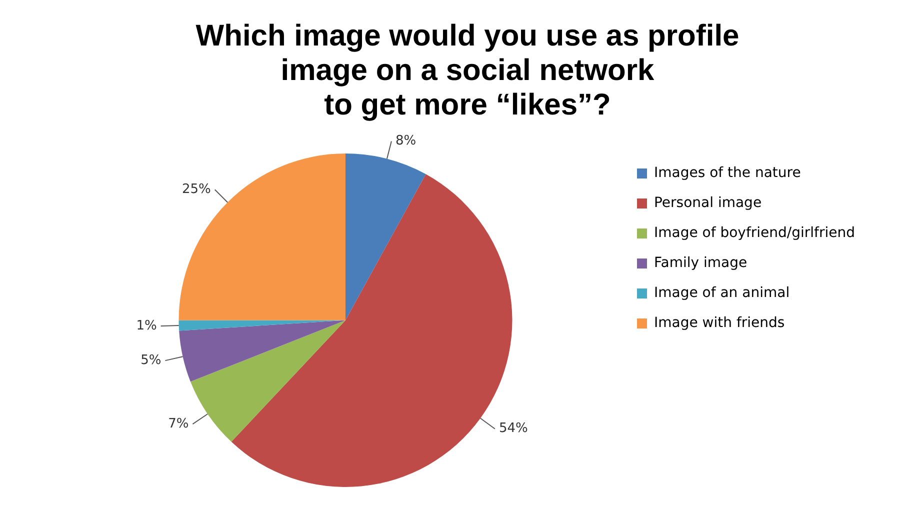 The height and width of the screenshot is (507, 905). I want to click on legend-label: Image with friends, so click(719, 323).